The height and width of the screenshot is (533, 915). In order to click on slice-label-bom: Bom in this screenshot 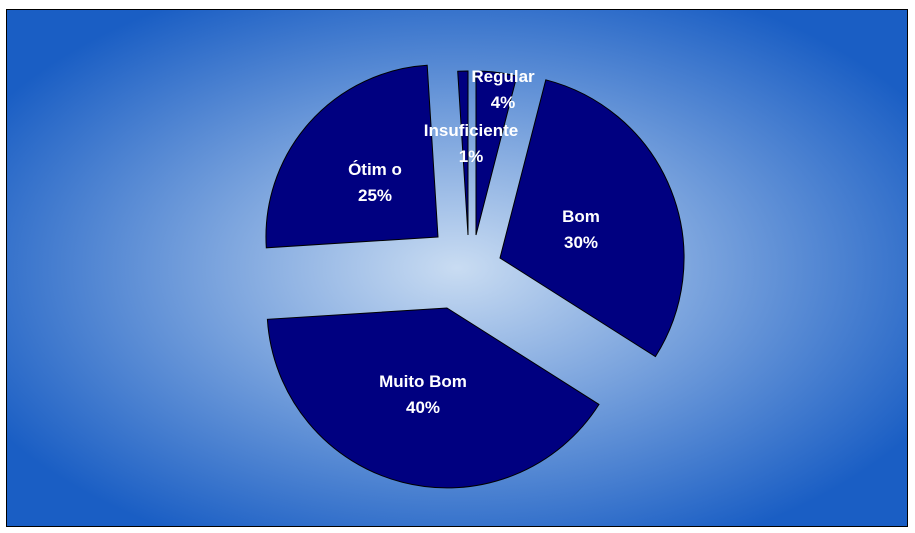, I will do `click(581, 216)`.